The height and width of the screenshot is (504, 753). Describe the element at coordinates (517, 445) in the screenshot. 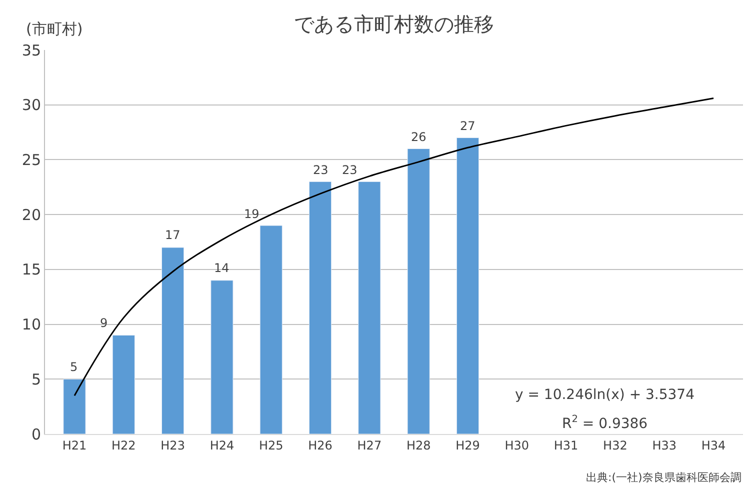

I see `x-tick-label: H30` at that location.